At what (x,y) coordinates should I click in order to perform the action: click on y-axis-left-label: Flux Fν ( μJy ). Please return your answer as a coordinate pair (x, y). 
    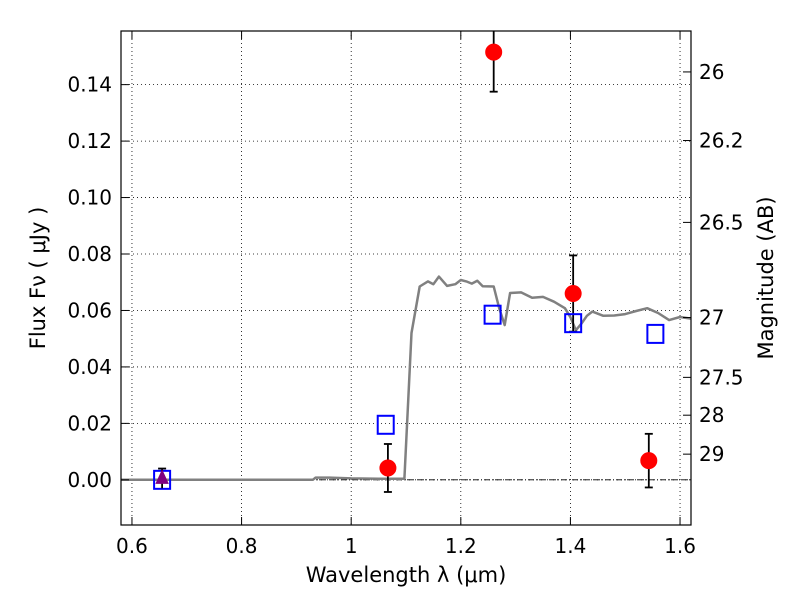
    Looking at the image, I should click on (38, 278).